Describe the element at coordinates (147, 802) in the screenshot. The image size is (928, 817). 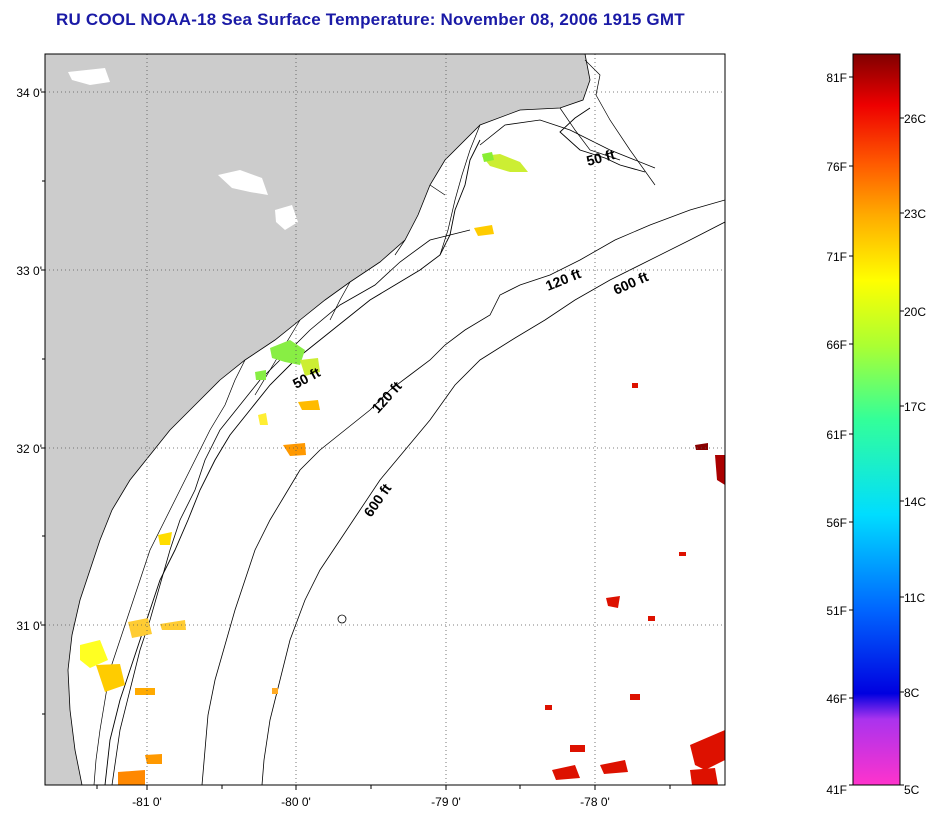
I see `lon-label: -81 0'` at that location.